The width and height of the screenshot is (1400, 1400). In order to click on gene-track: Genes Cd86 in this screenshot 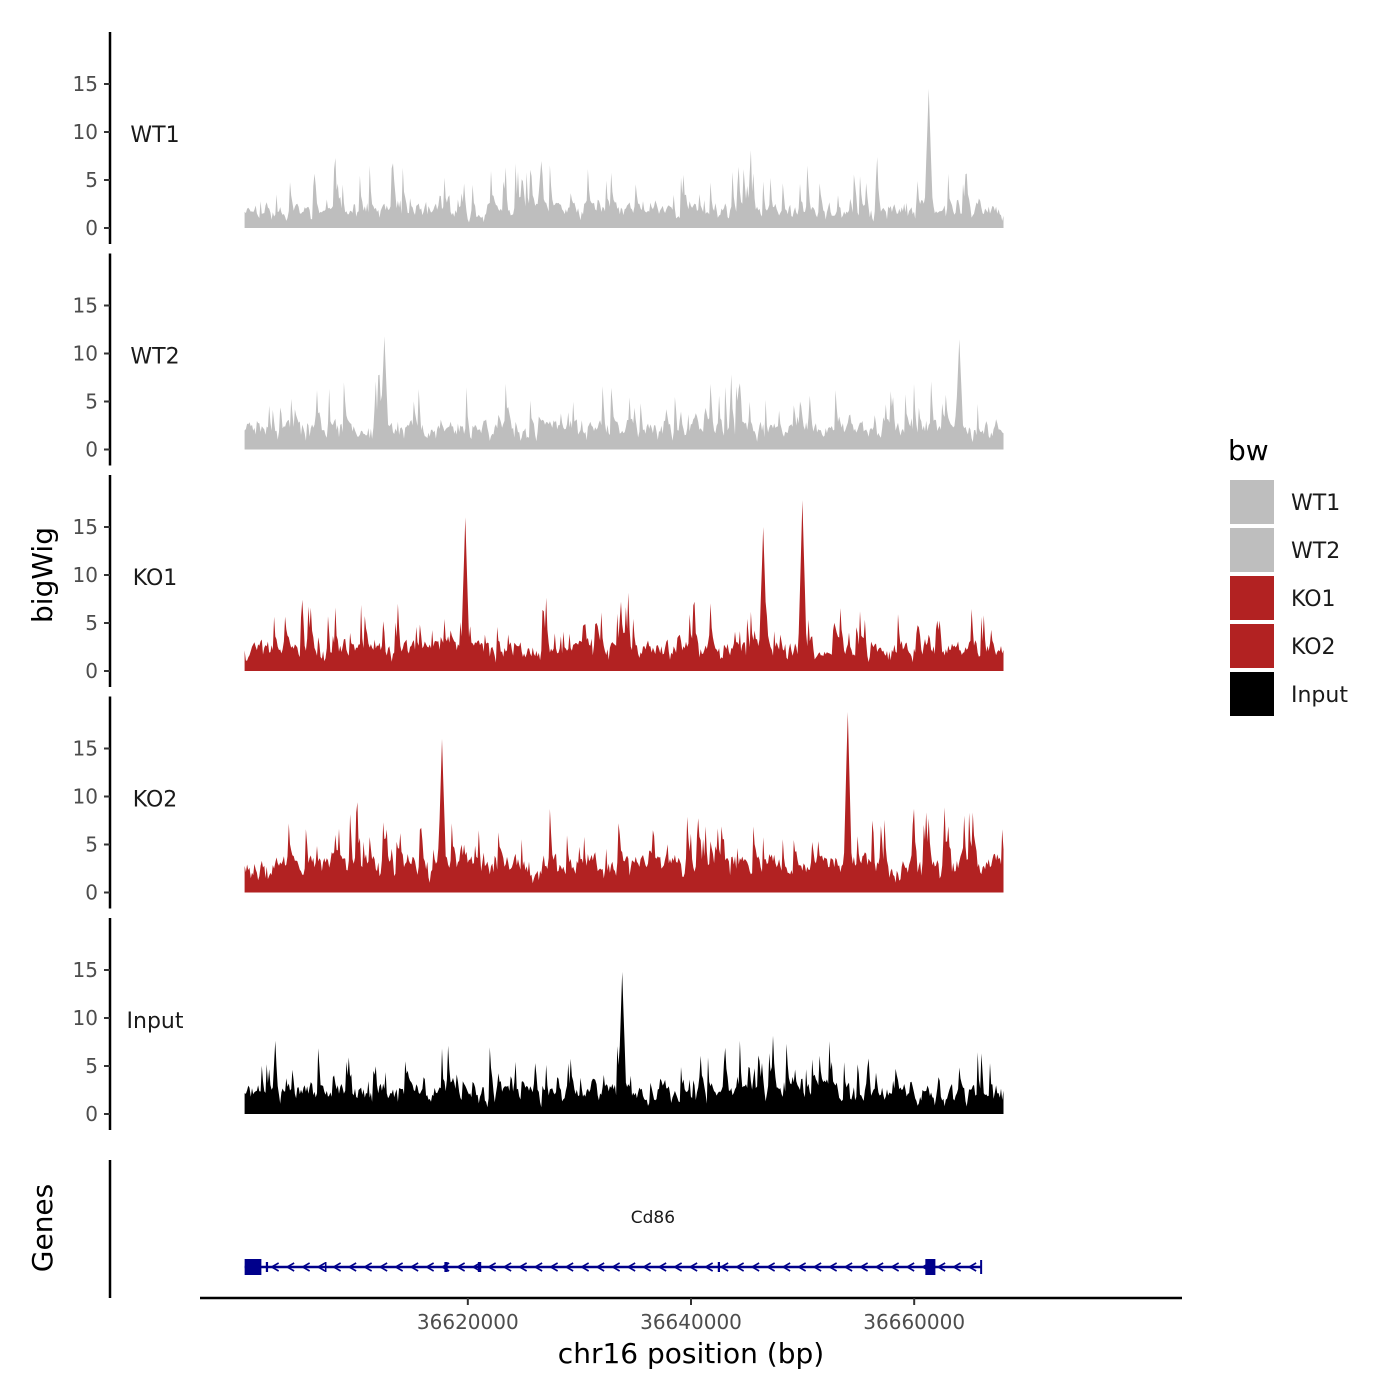, I will do `click(504, 1229)`.